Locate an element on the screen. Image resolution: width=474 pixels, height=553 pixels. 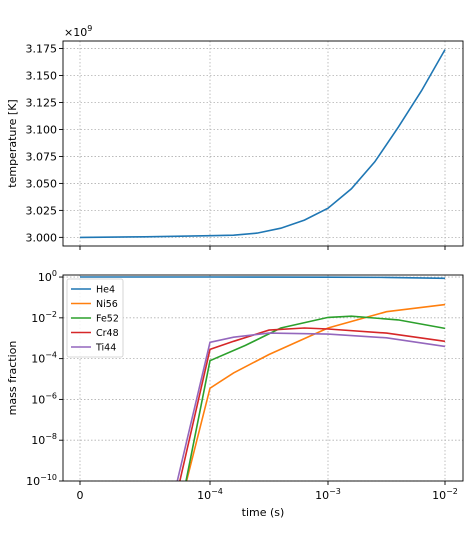
top-offset-base: ×10 is located at coordinates (75, 32).